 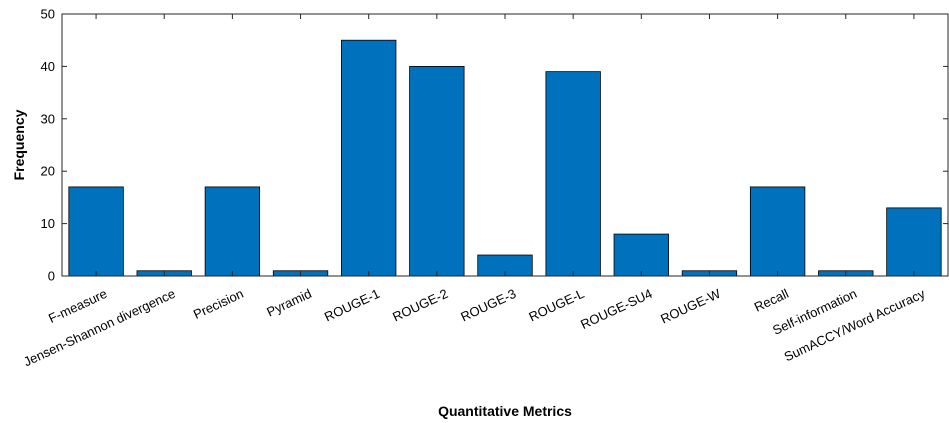 I want to click on y-tick-label: 30, so click(x=48, y=118).